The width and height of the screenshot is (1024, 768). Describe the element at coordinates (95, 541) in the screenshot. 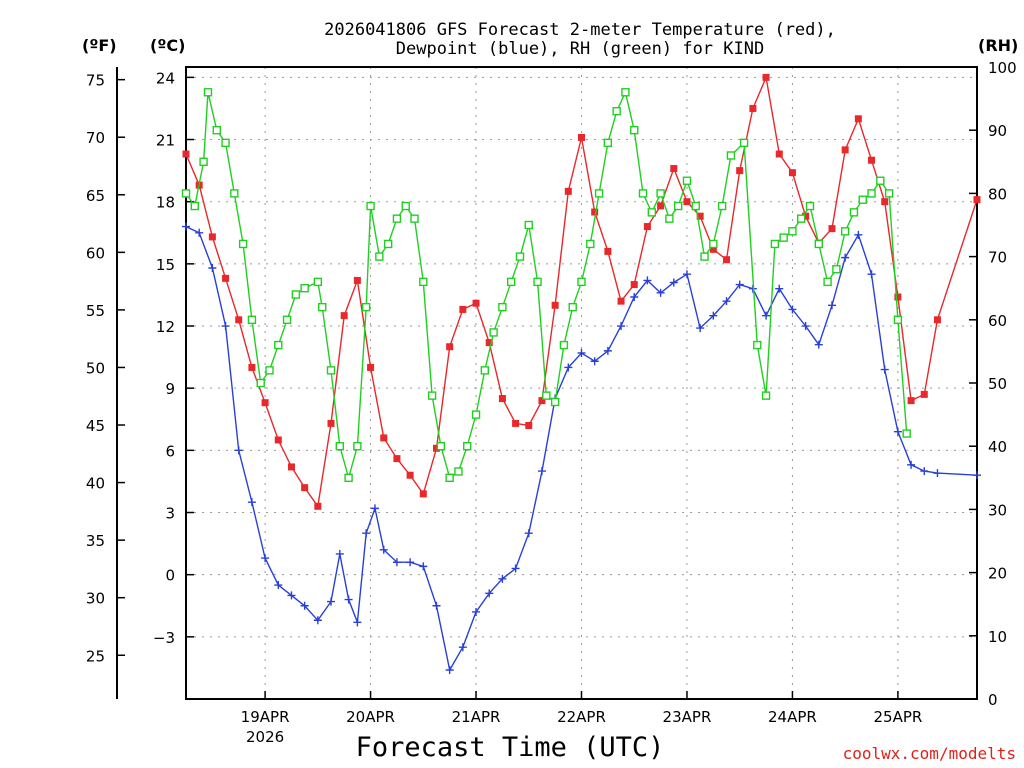

I see `fahrenheit-tick-label: 35` at that location.